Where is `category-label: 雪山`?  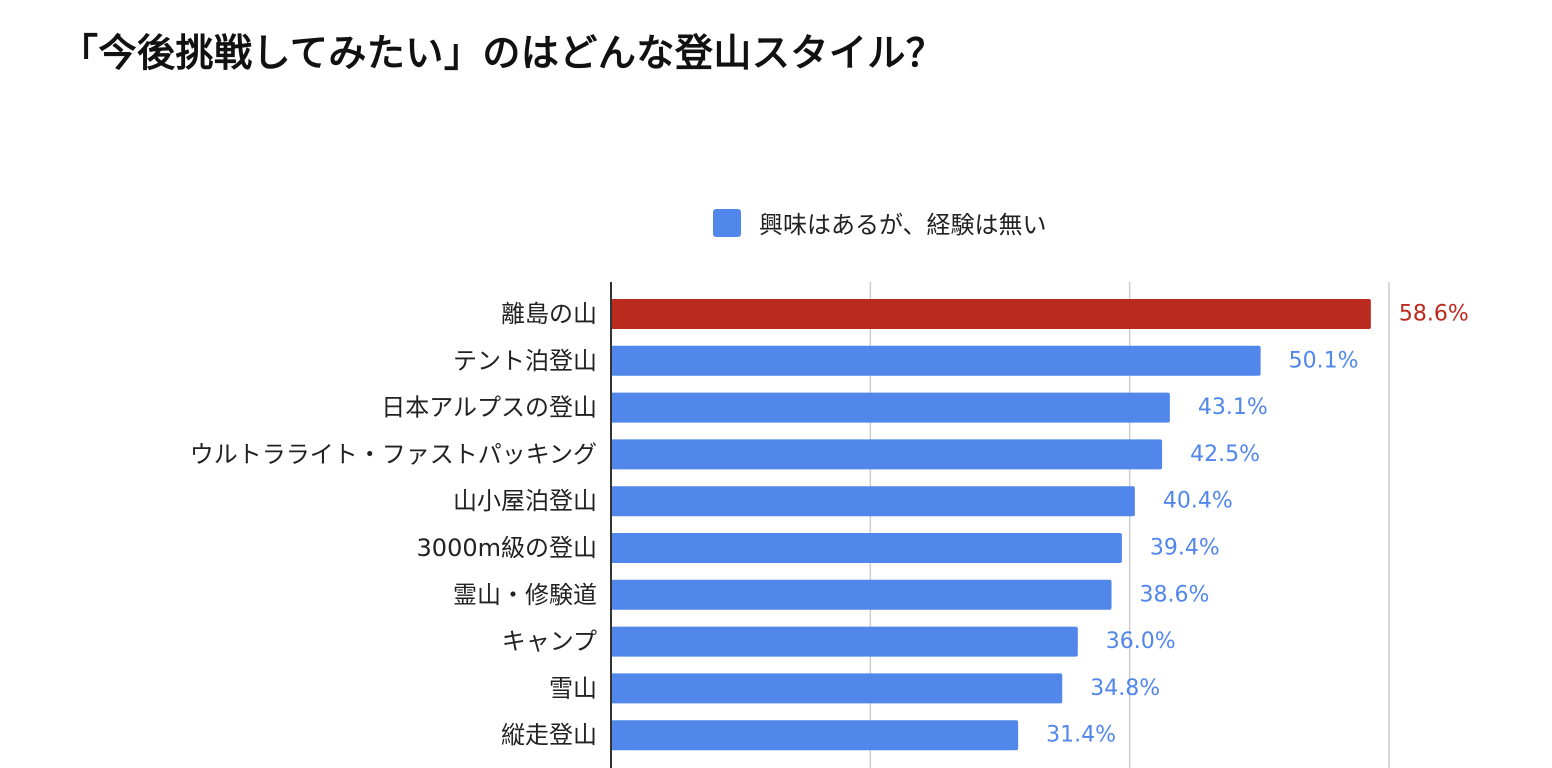 category-label: 雪山 is located at coordinates (573, 688).